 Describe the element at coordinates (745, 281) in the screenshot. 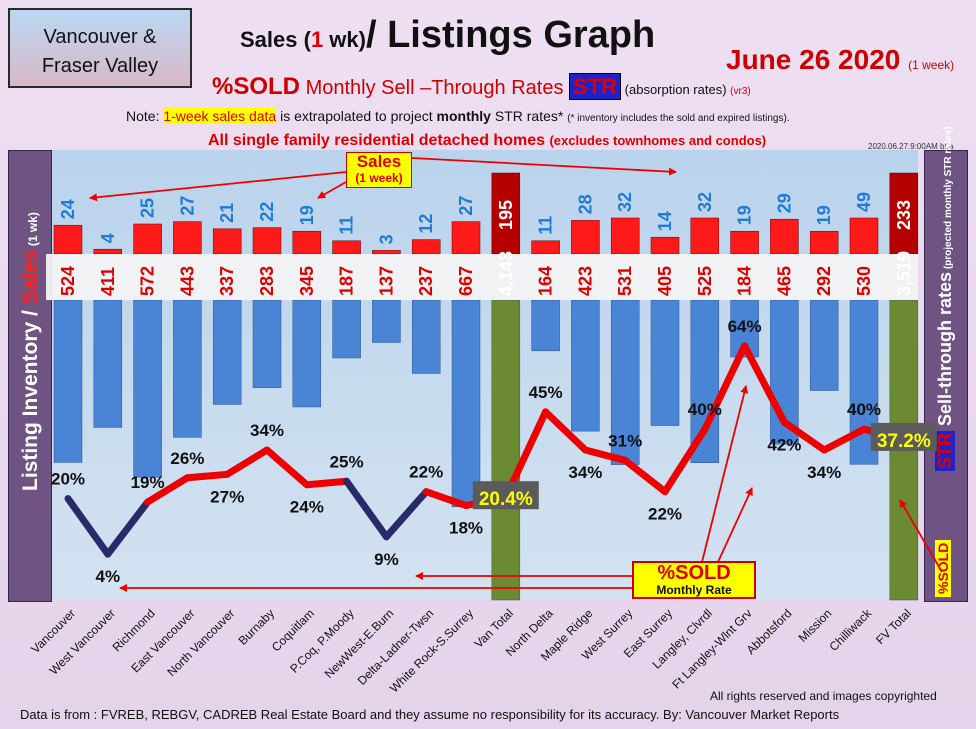

I see `inventory-value-label: 184` at that location.